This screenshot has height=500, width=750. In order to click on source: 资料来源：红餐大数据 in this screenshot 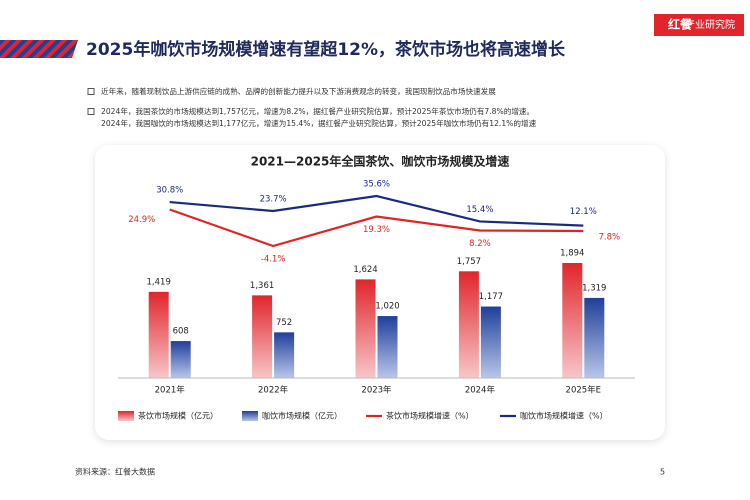, I will do `click(115, 472)`.